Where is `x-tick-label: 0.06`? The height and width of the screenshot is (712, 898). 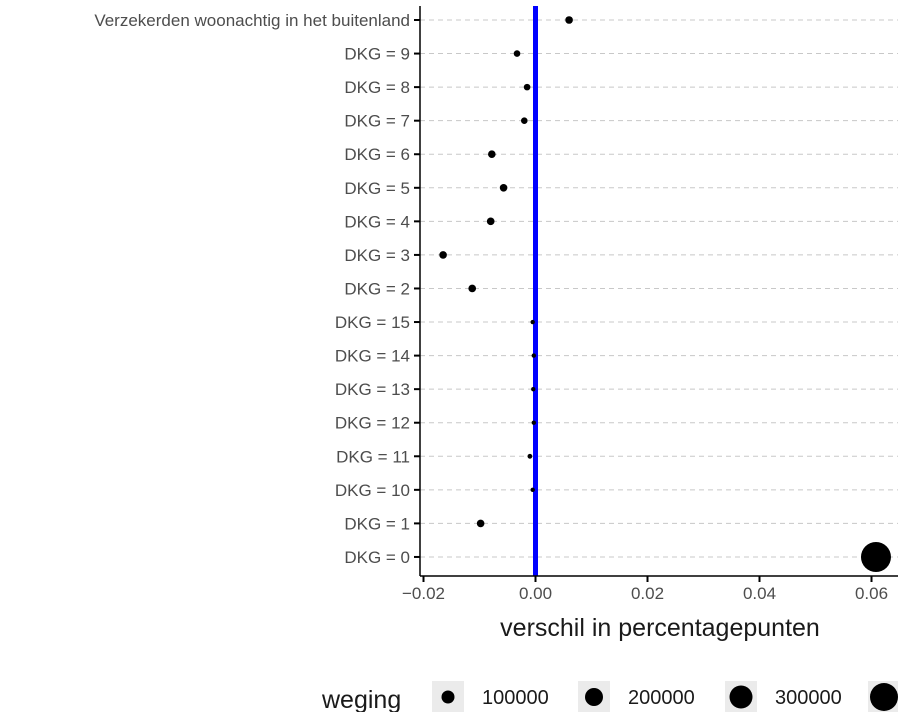 x-tick-label: 0.06 is located at coordinates (871, 593).